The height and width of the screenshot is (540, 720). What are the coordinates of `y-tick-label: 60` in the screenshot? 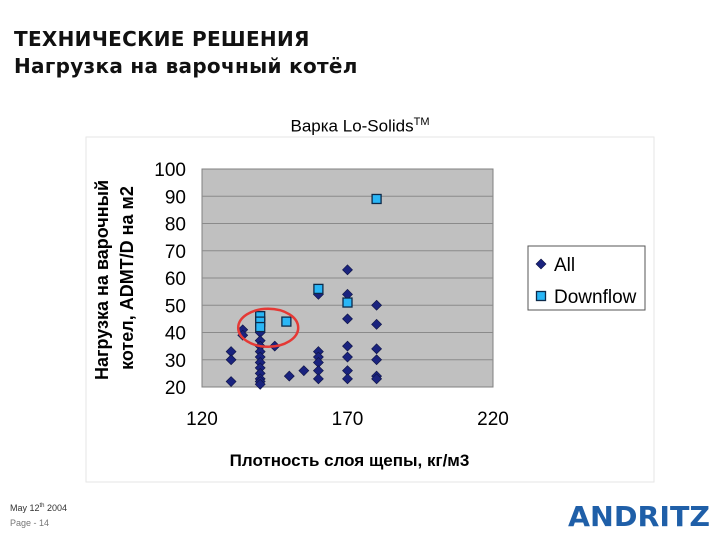 It's located at (175, 279).